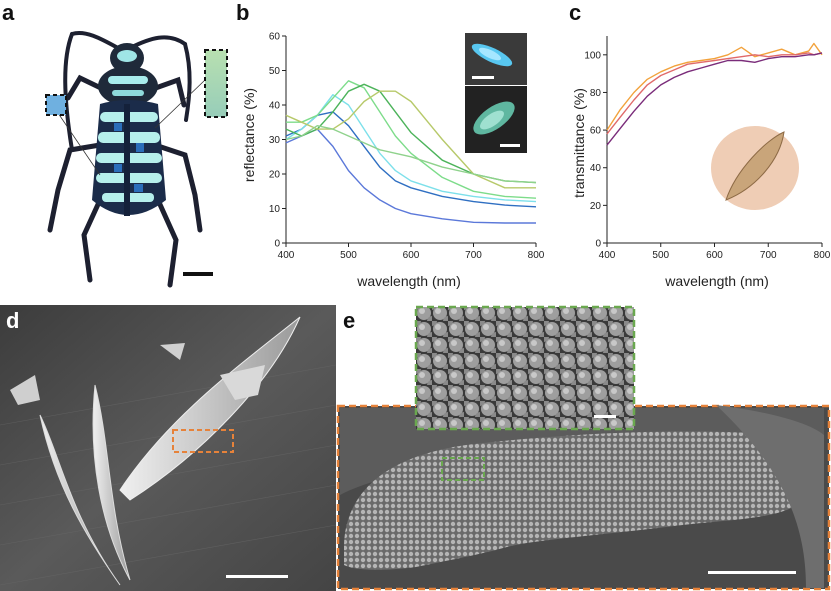 This screenshot has height=591, width=831. Describe the element at coordinates (463, 469) in the screenshot. I see `region-box-e` at that location.